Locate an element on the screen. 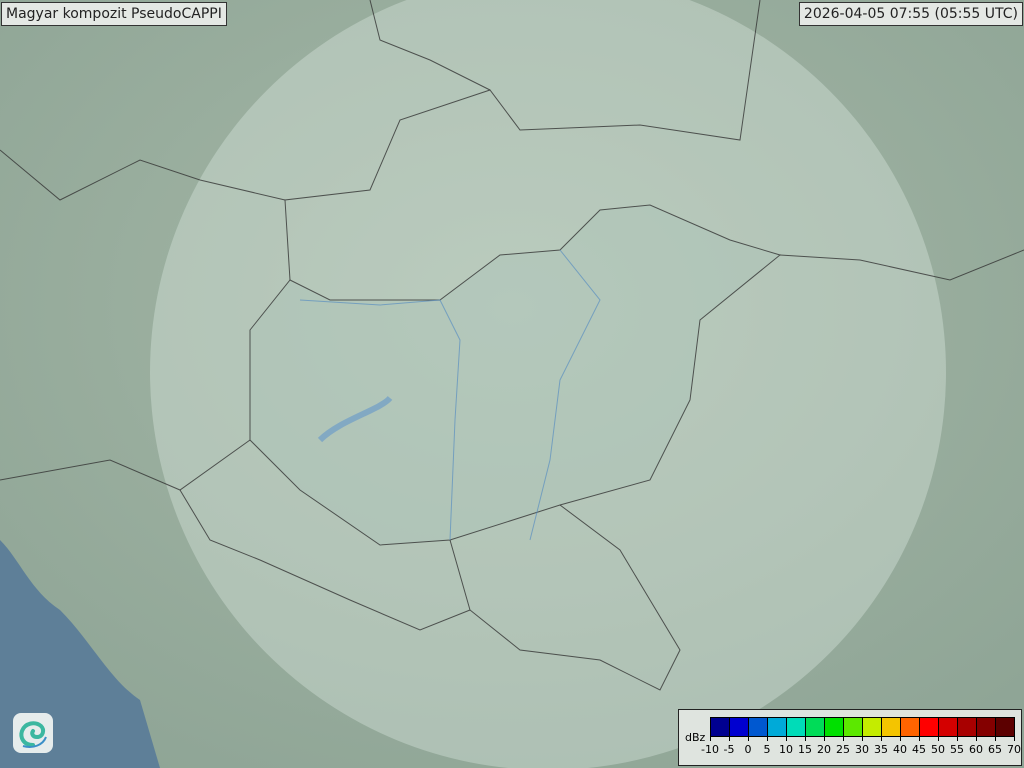  legend-tick-label: 25 is located at coordinates (843, 749).